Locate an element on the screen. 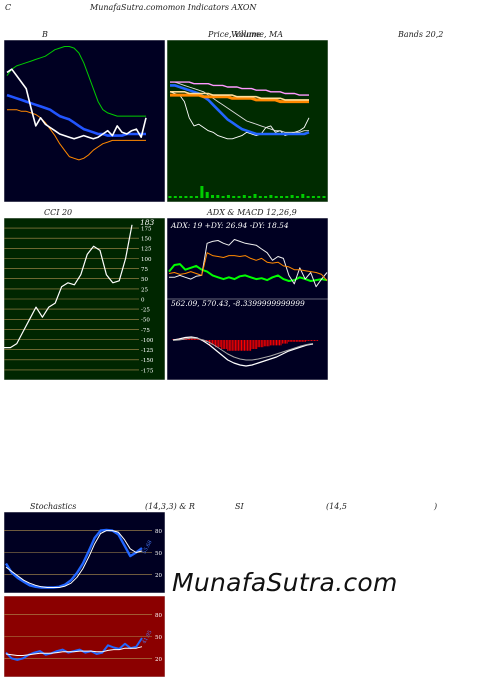 The image size is (500, 680). adx-adx-line is located at coordinates (248, 272).